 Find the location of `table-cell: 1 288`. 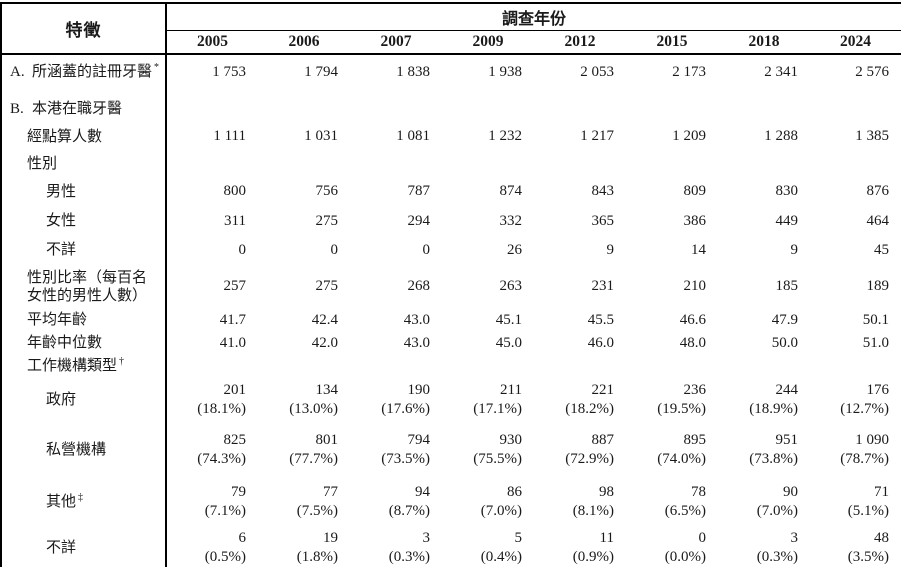

table-cell: 1 288 is located at coordinates (781, 136).